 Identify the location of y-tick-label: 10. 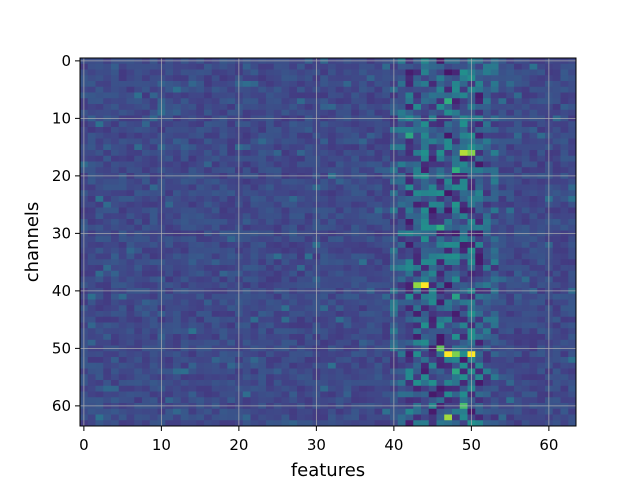
(61, 118).